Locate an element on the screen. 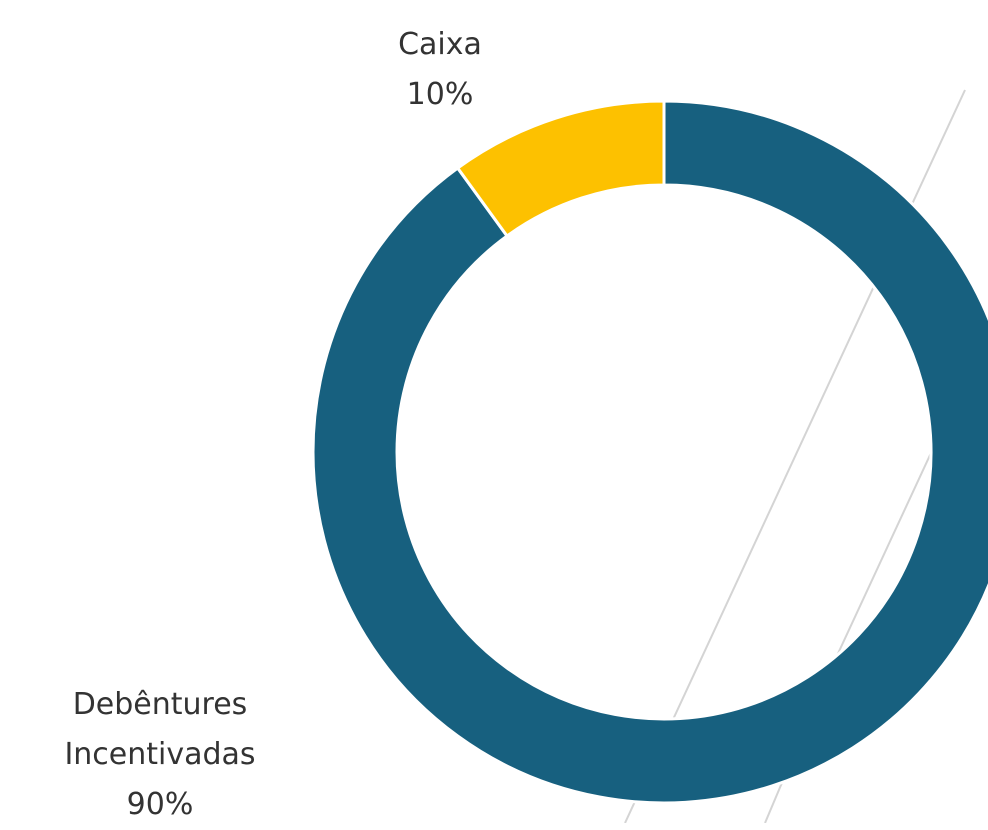 The height and width of the screenshot is (830, 988). slice-label: Caixa 10% is located at coordinates (440, 70).